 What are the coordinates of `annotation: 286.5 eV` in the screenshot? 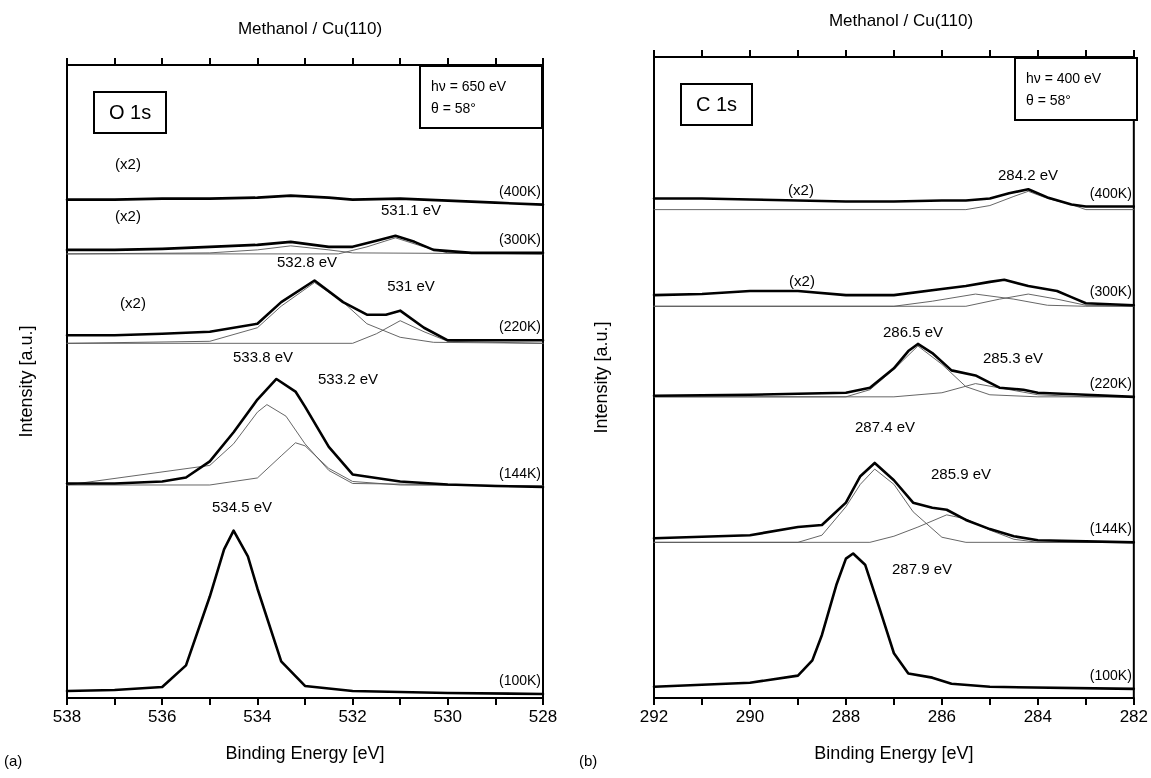 It's located at (913, 331).